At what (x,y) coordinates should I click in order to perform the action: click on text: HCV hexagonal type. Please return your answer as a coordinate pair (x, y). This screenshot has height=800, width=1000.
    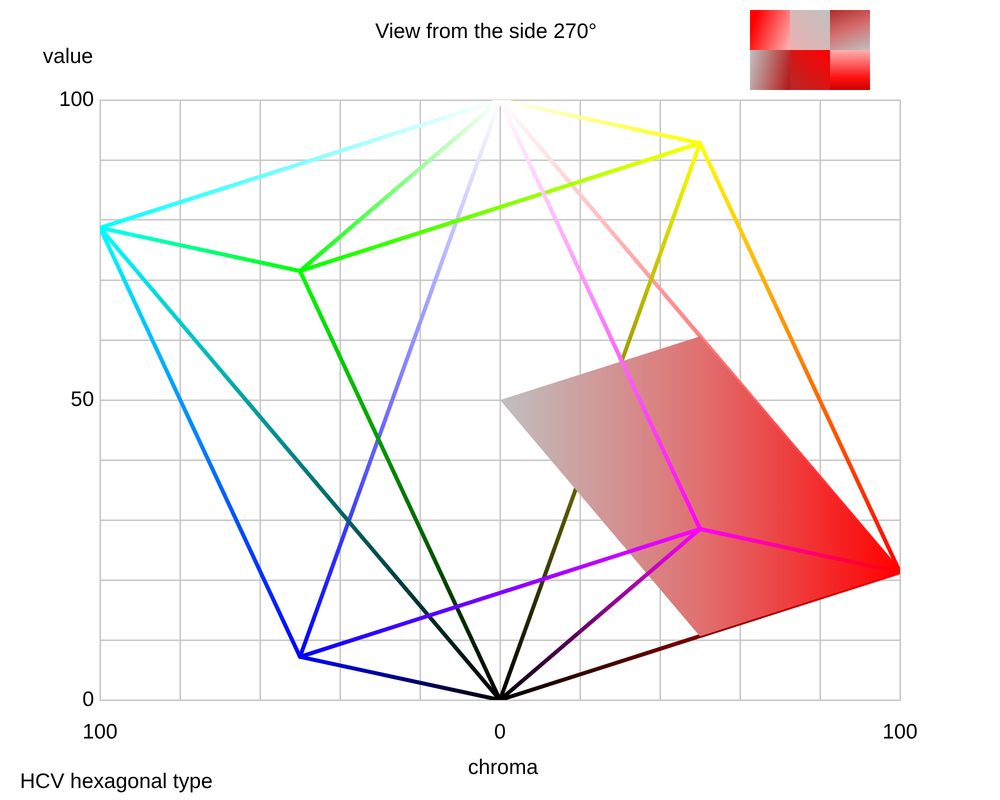
    Looking at the image, I should click on (116, 781).